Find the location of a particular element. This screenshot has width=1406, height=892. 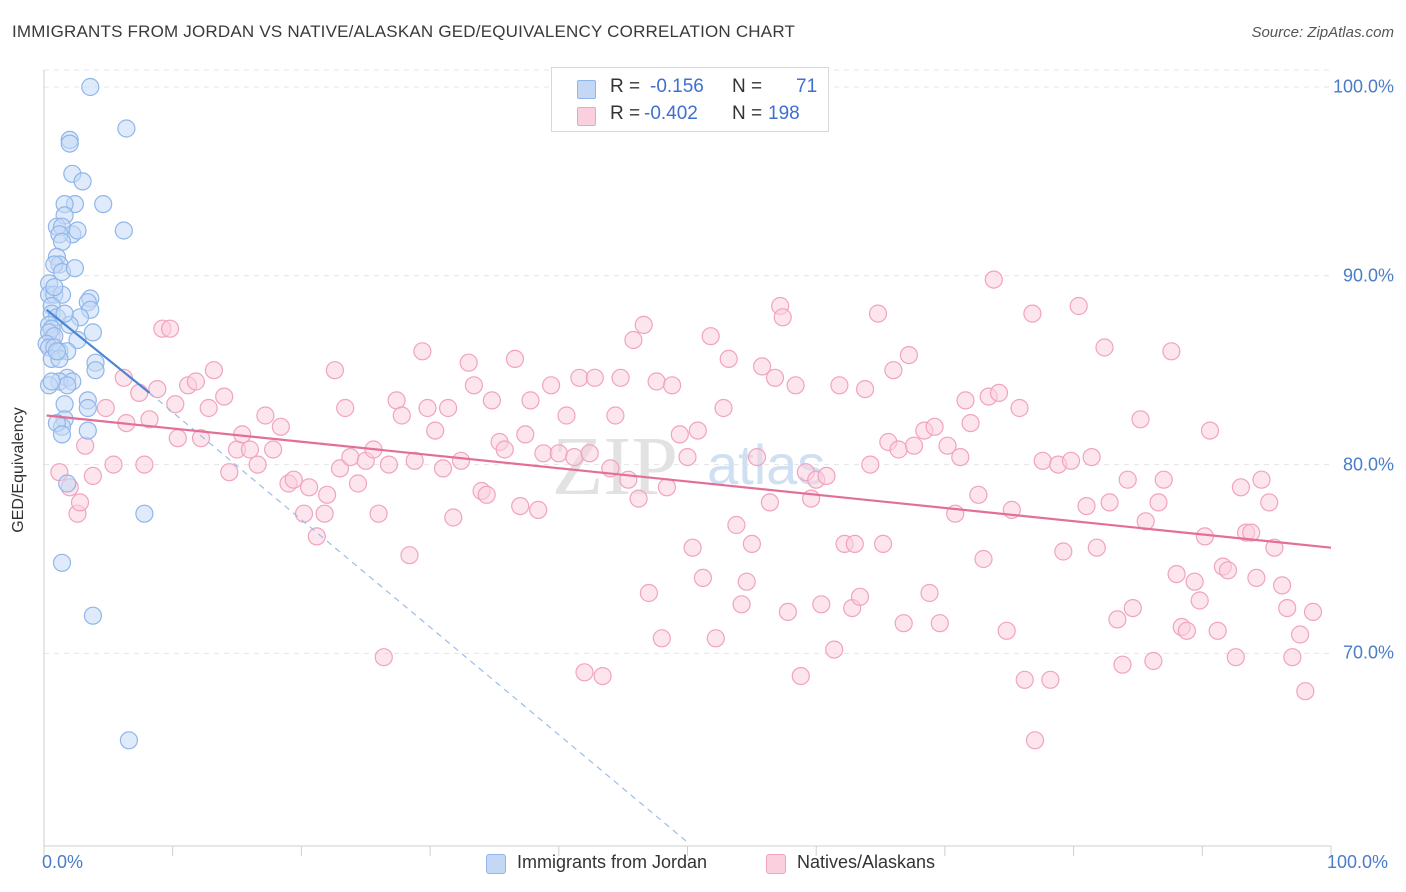

series-immigrants-jordan is located at coordinates (95, 413).